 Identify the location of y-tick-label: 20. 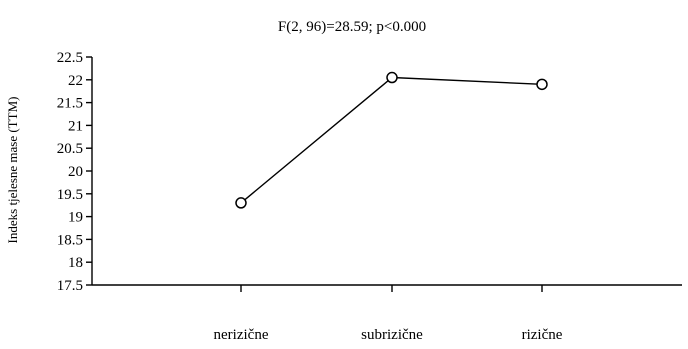
(75, 172).